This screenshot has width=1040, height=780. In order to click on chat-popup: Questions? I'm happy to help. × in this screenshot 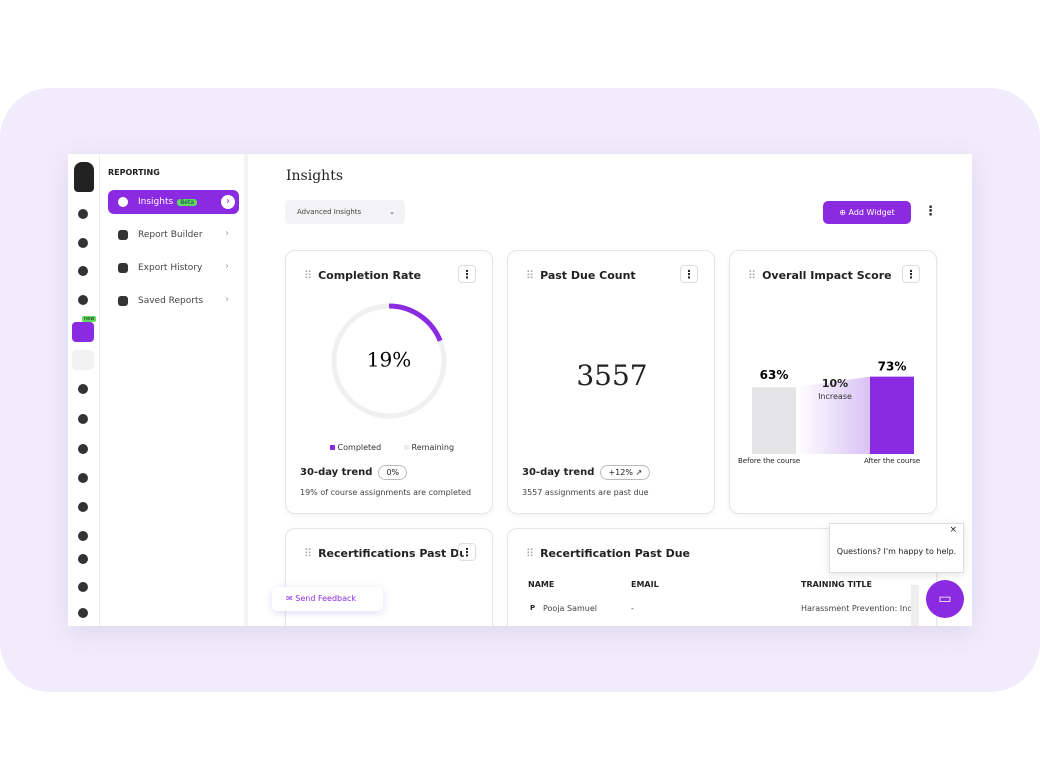, I will do `click(896, 548)`.